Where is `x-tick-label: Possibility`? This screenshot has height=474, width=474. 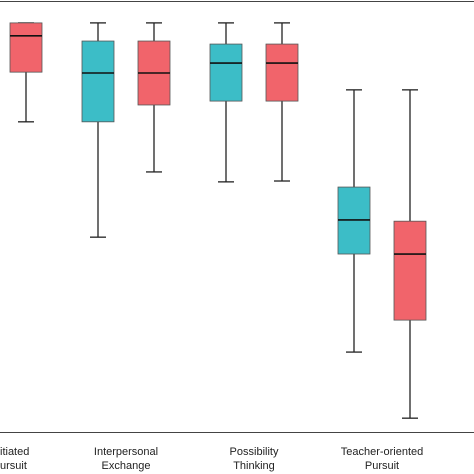
x-tick-label: Possibility is located at coordinates (254, 452).